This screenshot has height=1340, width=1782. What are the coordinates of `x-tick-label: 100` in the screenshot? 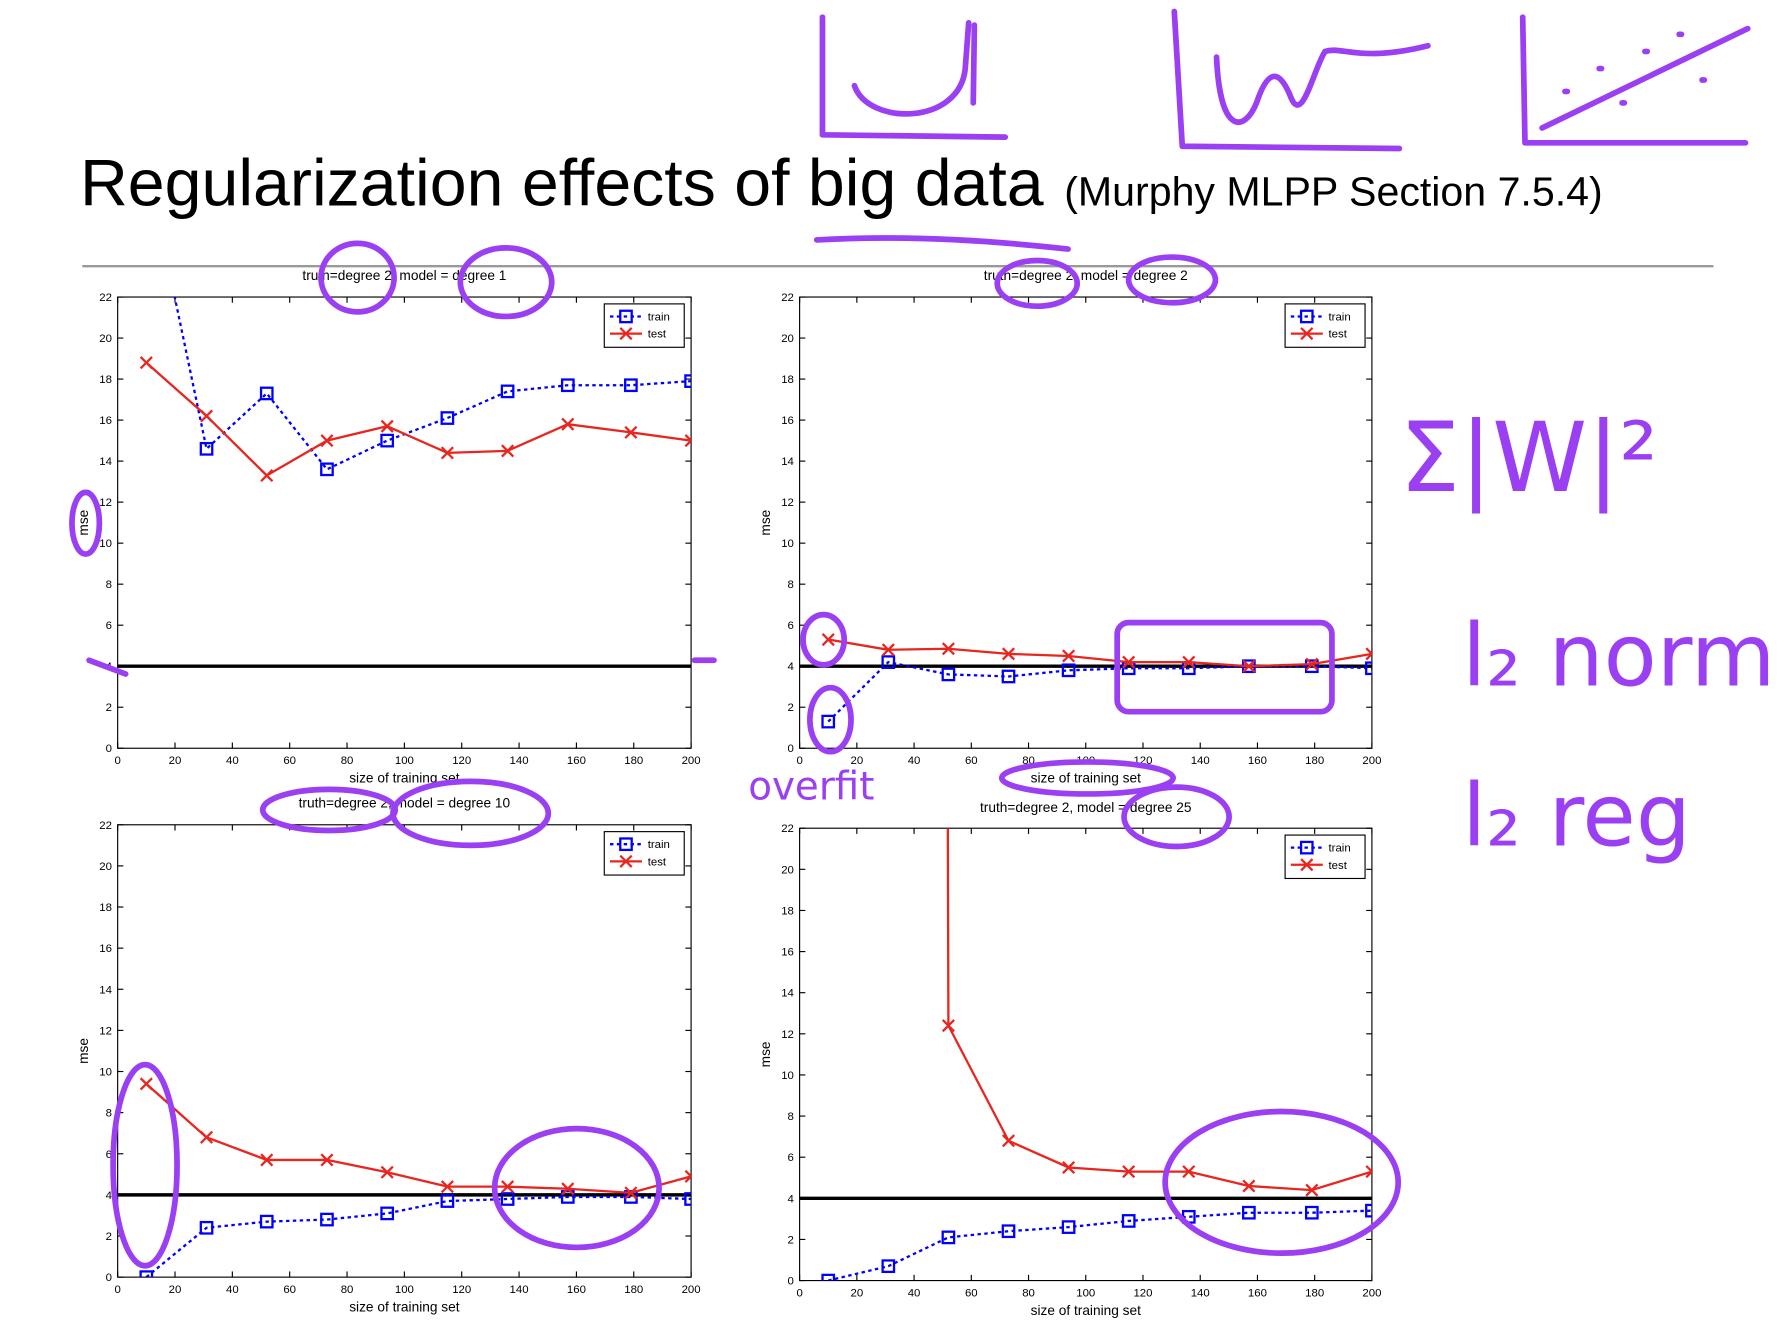 It's located at (404, 1290).